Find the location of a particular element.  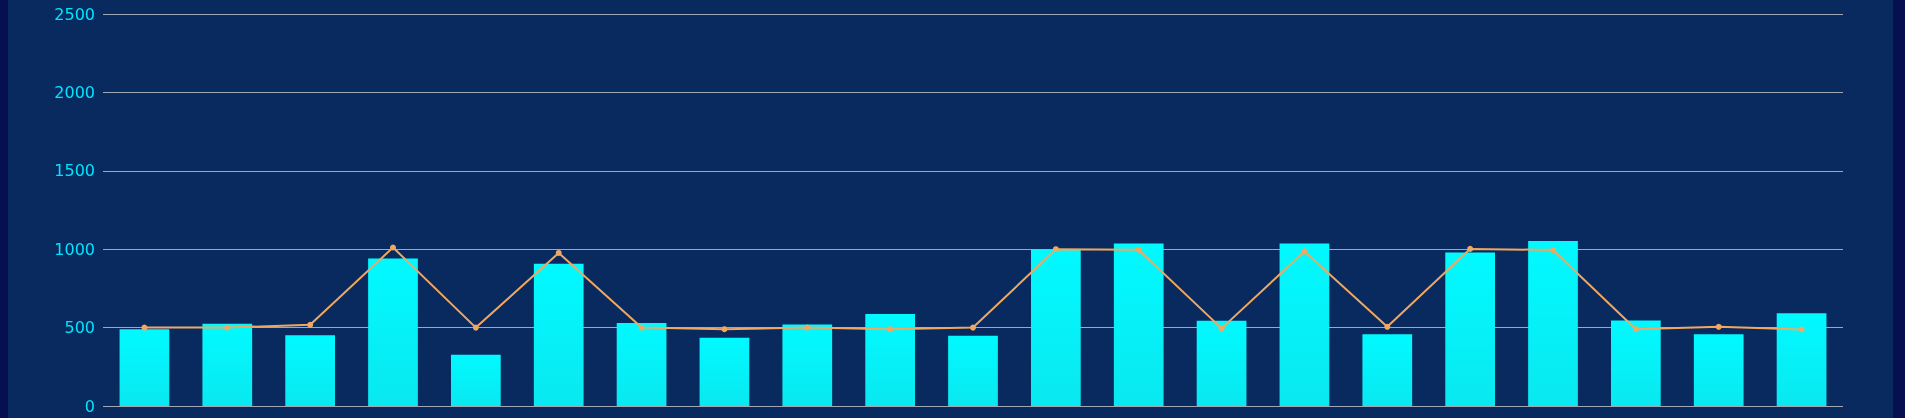

y-tick-label: 2500 is located at coordinates (74, 14).